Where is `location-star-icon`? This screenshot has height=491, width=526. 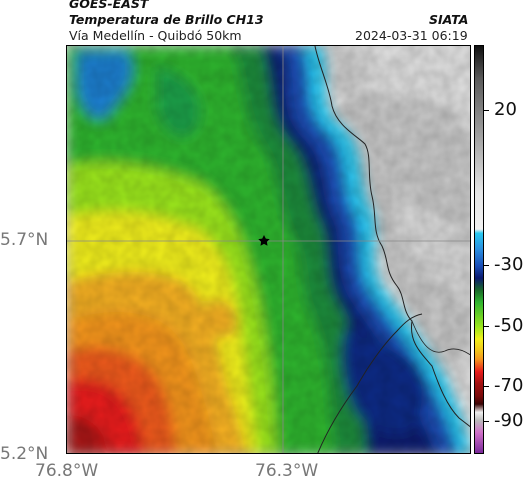 location-star-icon is located at coordinates (264, 240).